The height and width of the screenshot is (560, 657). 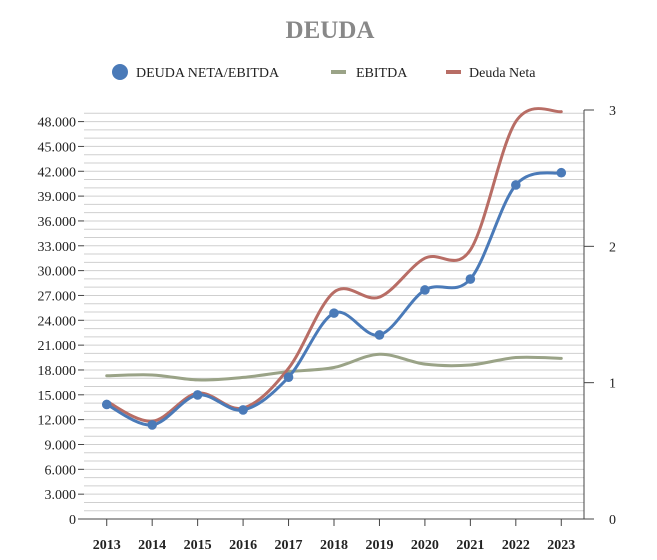 I want to click on left-tick-label: 3.000, so click(x=61, y=495).